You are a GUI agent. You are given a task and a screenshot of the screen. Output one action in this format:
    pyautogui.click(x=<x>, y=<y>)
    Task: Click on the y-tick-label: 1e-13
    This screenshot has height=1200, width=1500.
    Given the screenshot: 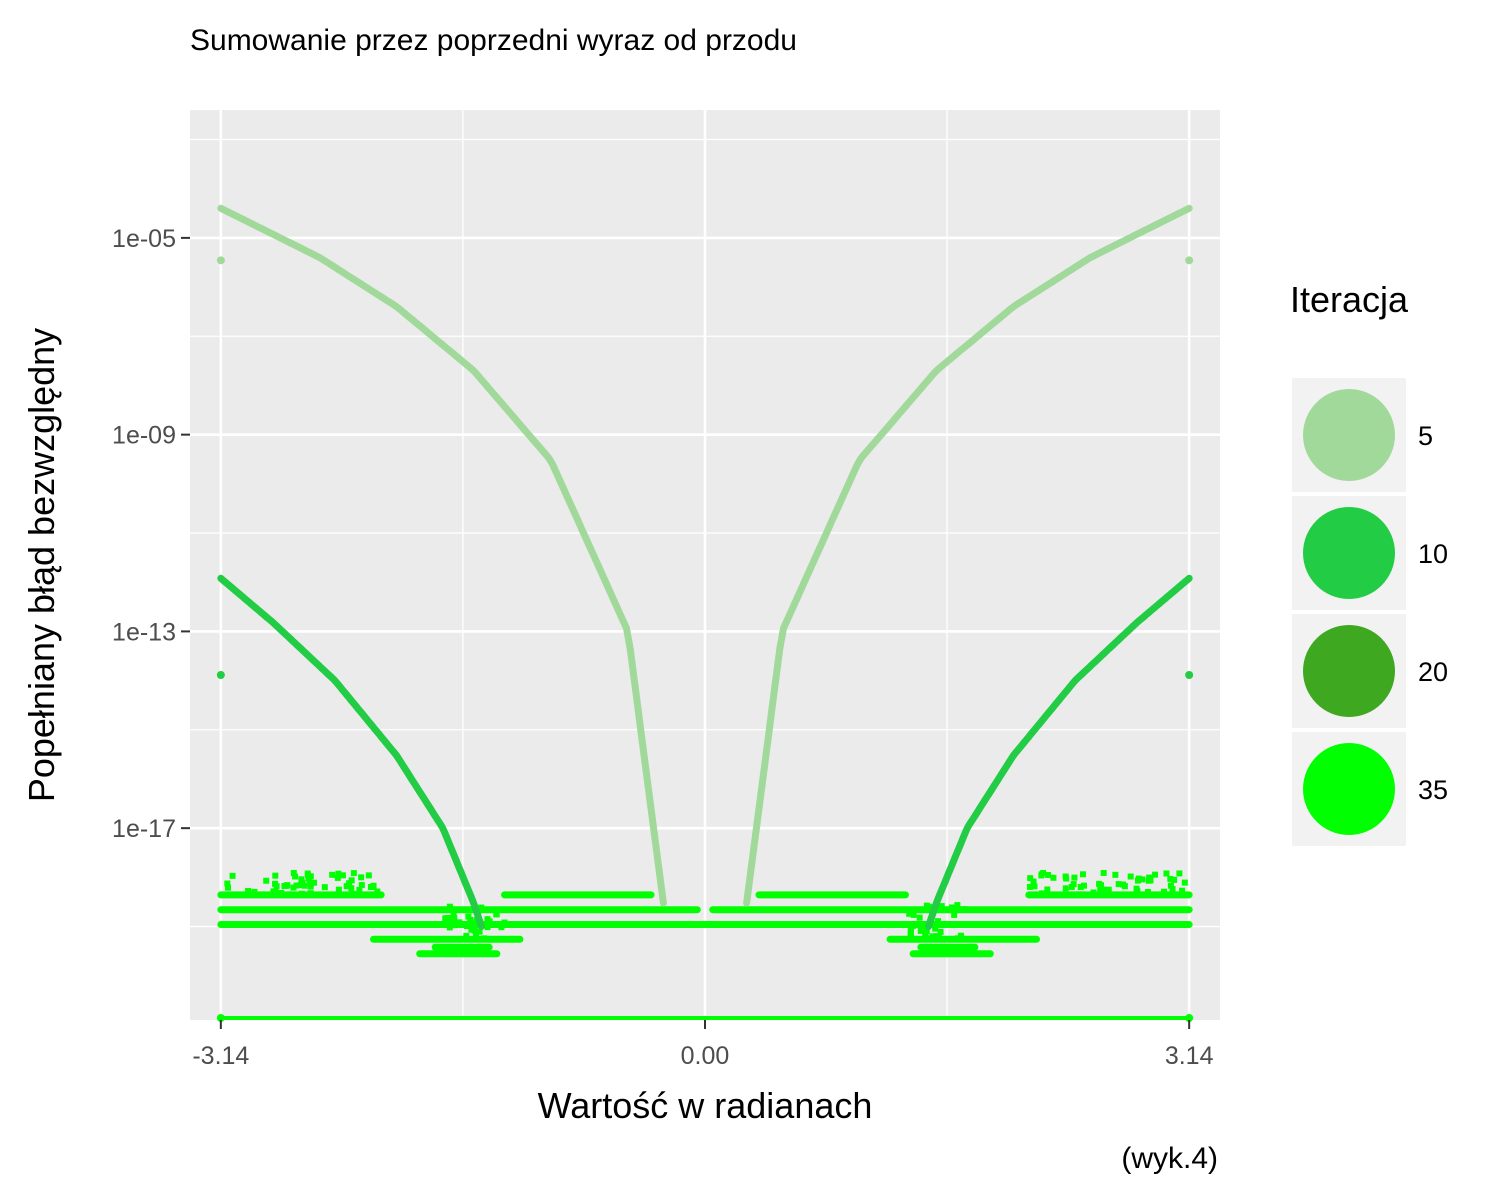 What is the action you would take?
    pyautogui.click(x=144, y=632)
    